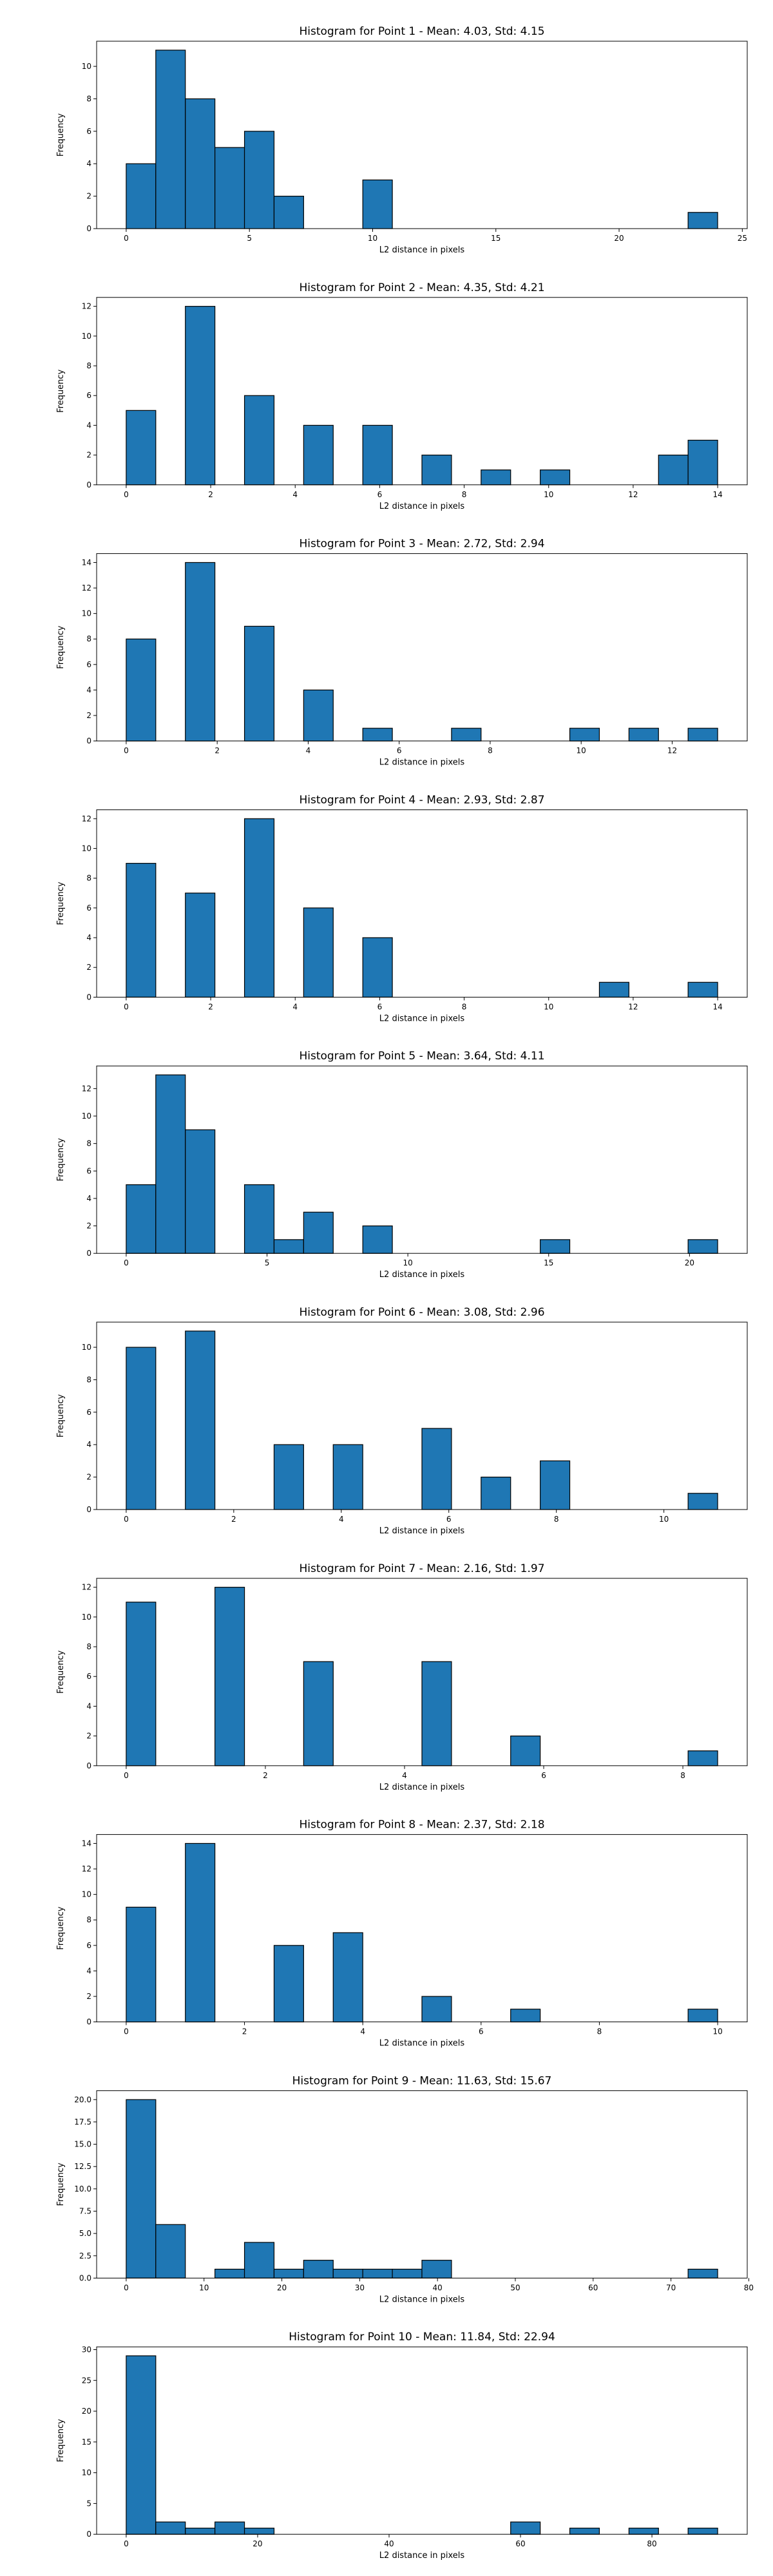 The height and width of the screenshot is (2576, 773). Describe the element at coordinates (267, 1262) in the screenshot. I see `x-tick-label: 5` at that location.